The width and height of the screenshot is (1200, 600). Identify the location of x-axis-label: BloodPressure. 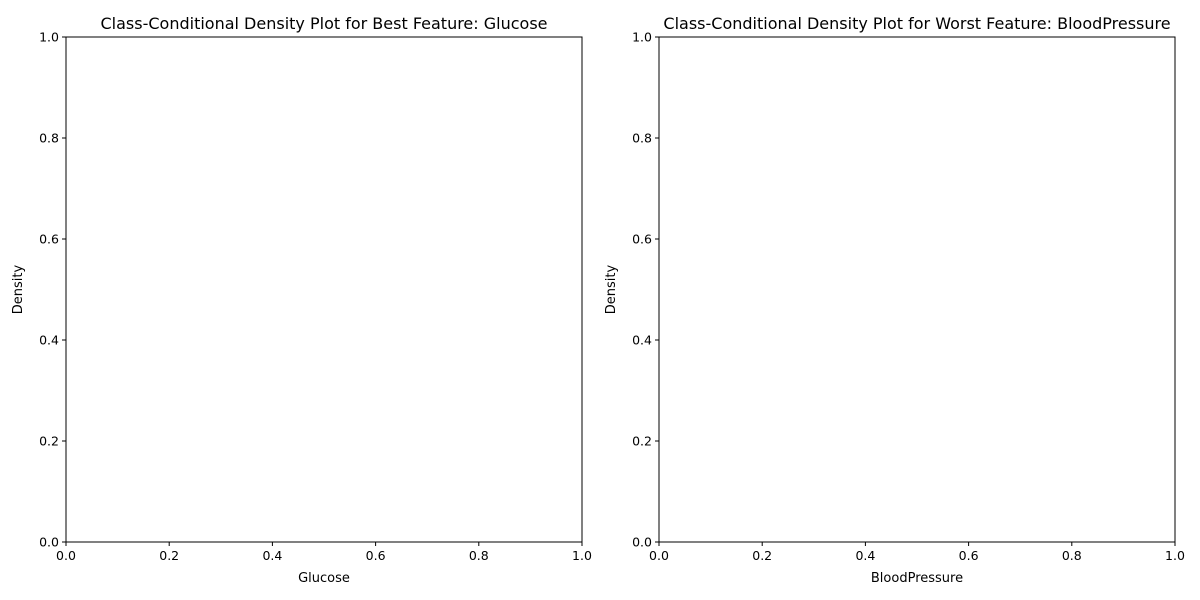
(917, 578).